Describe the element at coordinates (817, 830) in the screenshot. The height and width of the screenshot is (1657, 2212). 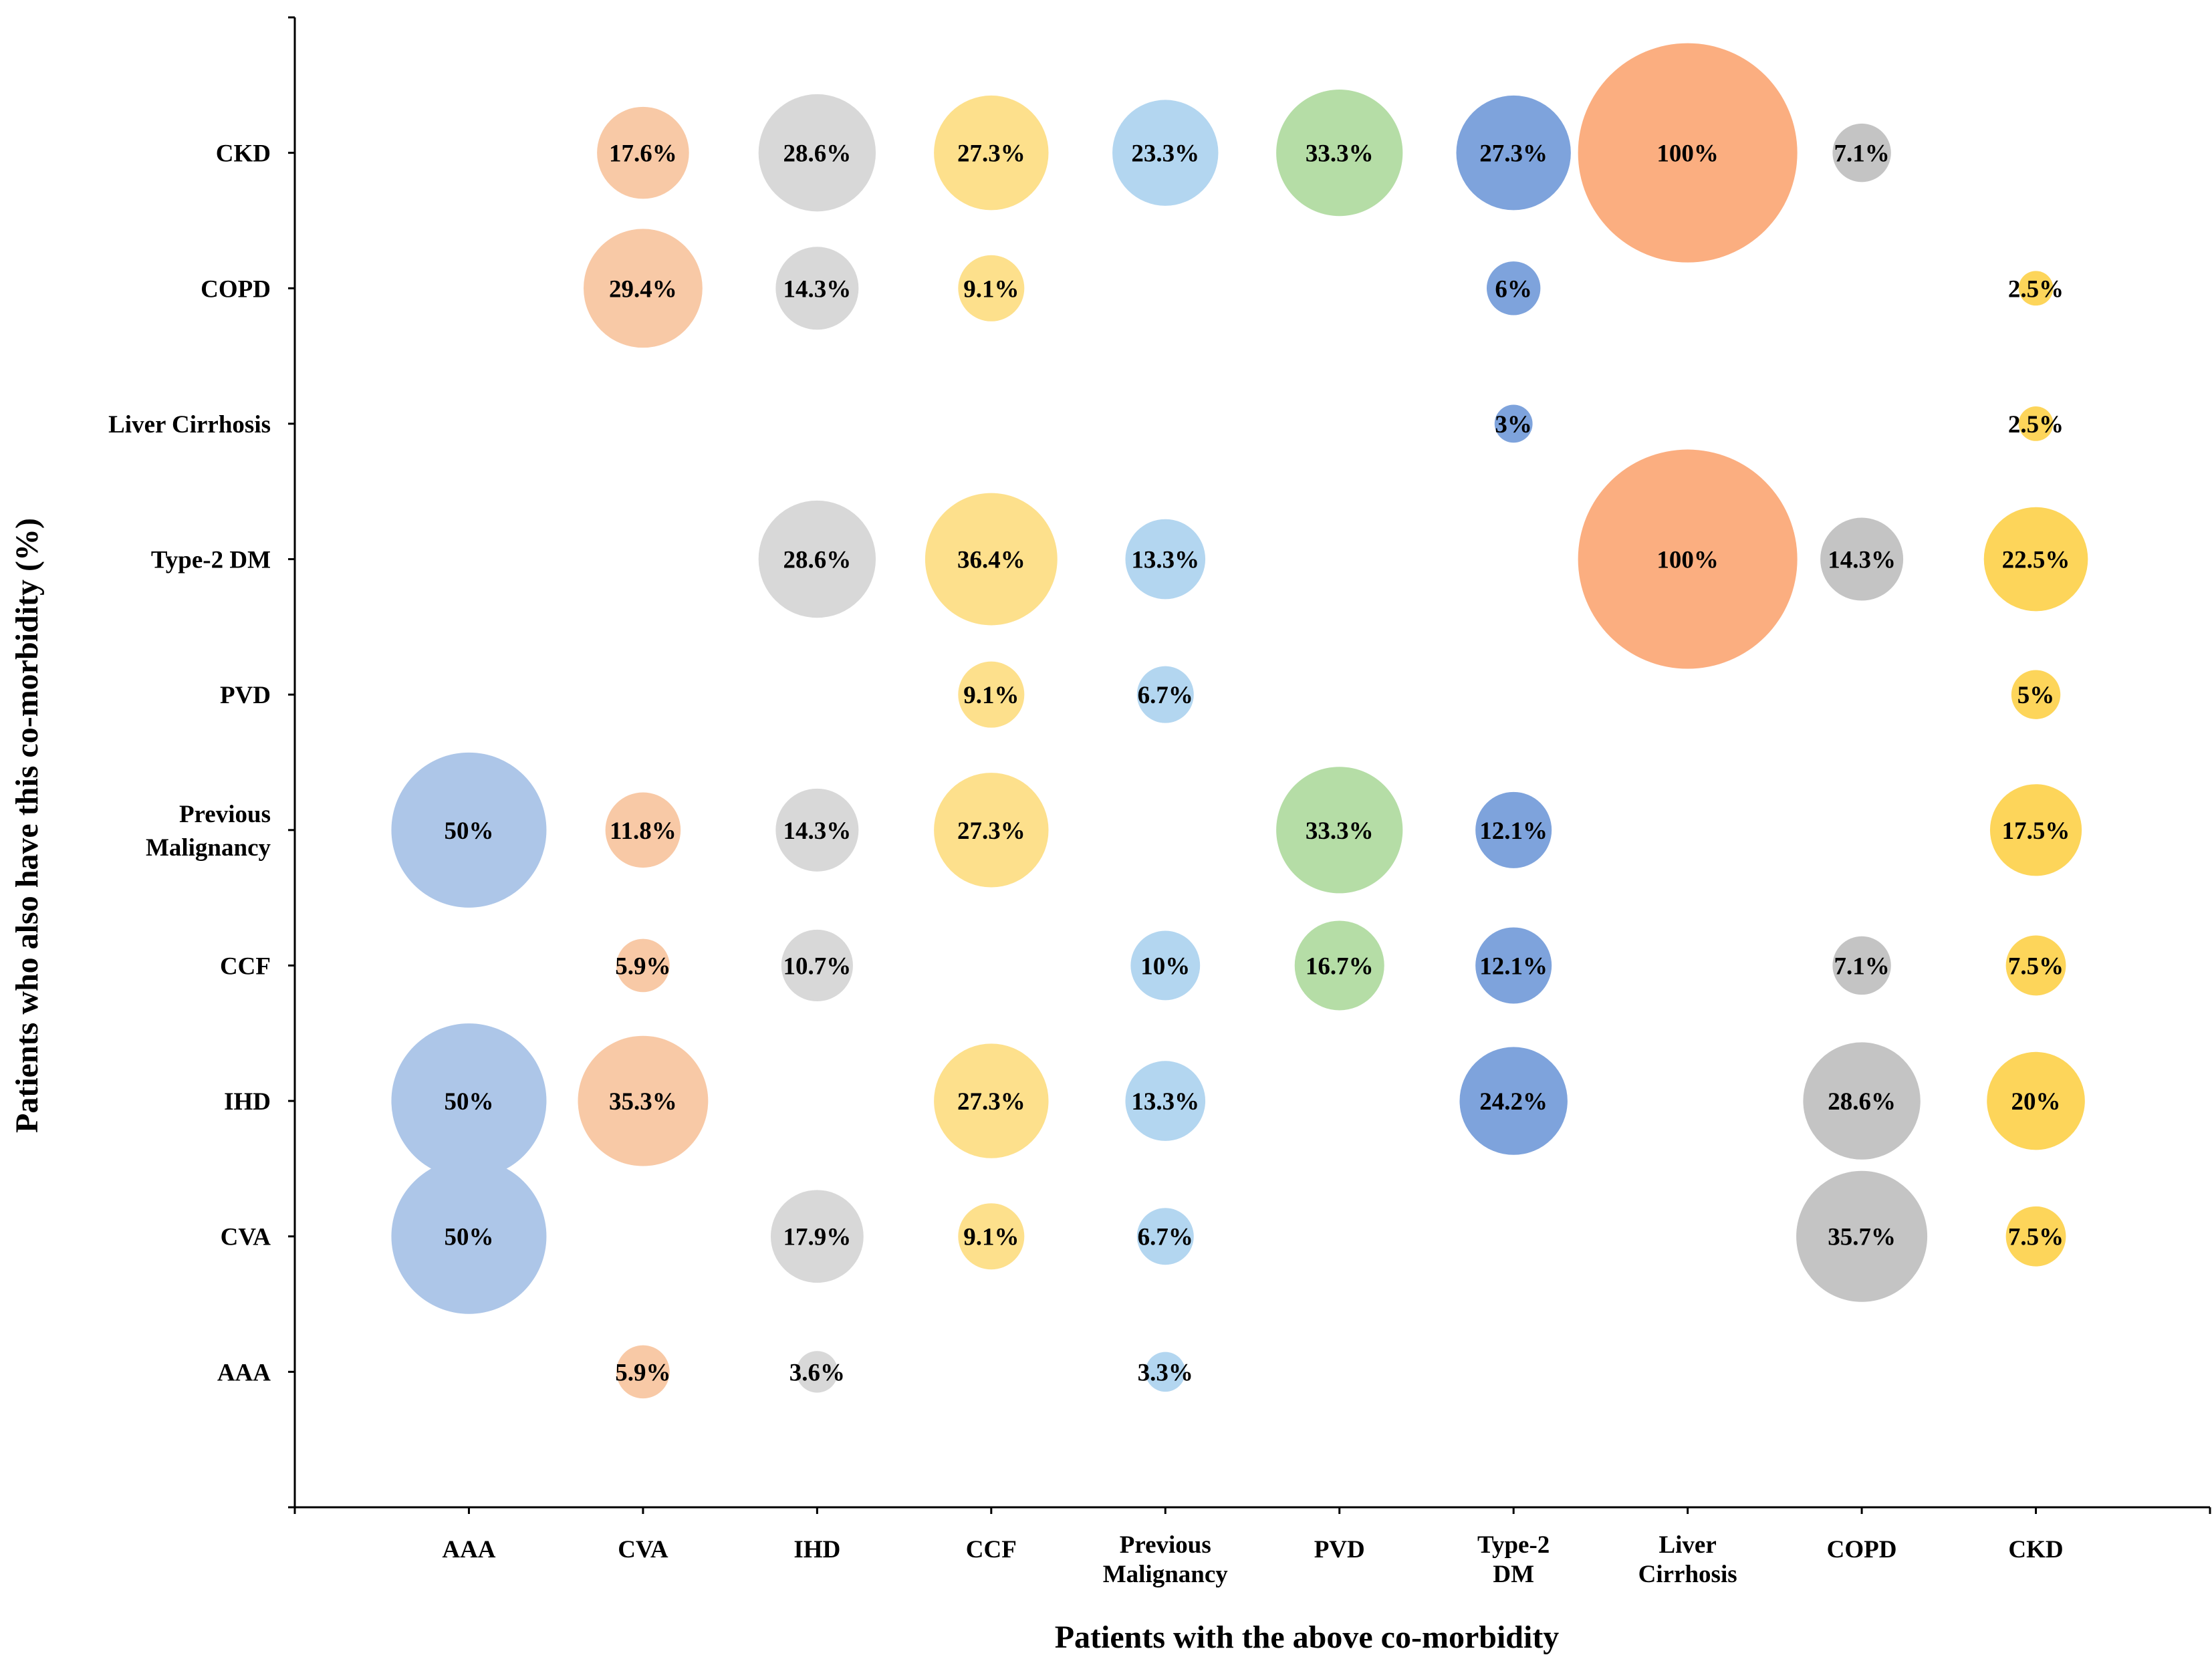
I see `bubble: 14.3%` at that location.